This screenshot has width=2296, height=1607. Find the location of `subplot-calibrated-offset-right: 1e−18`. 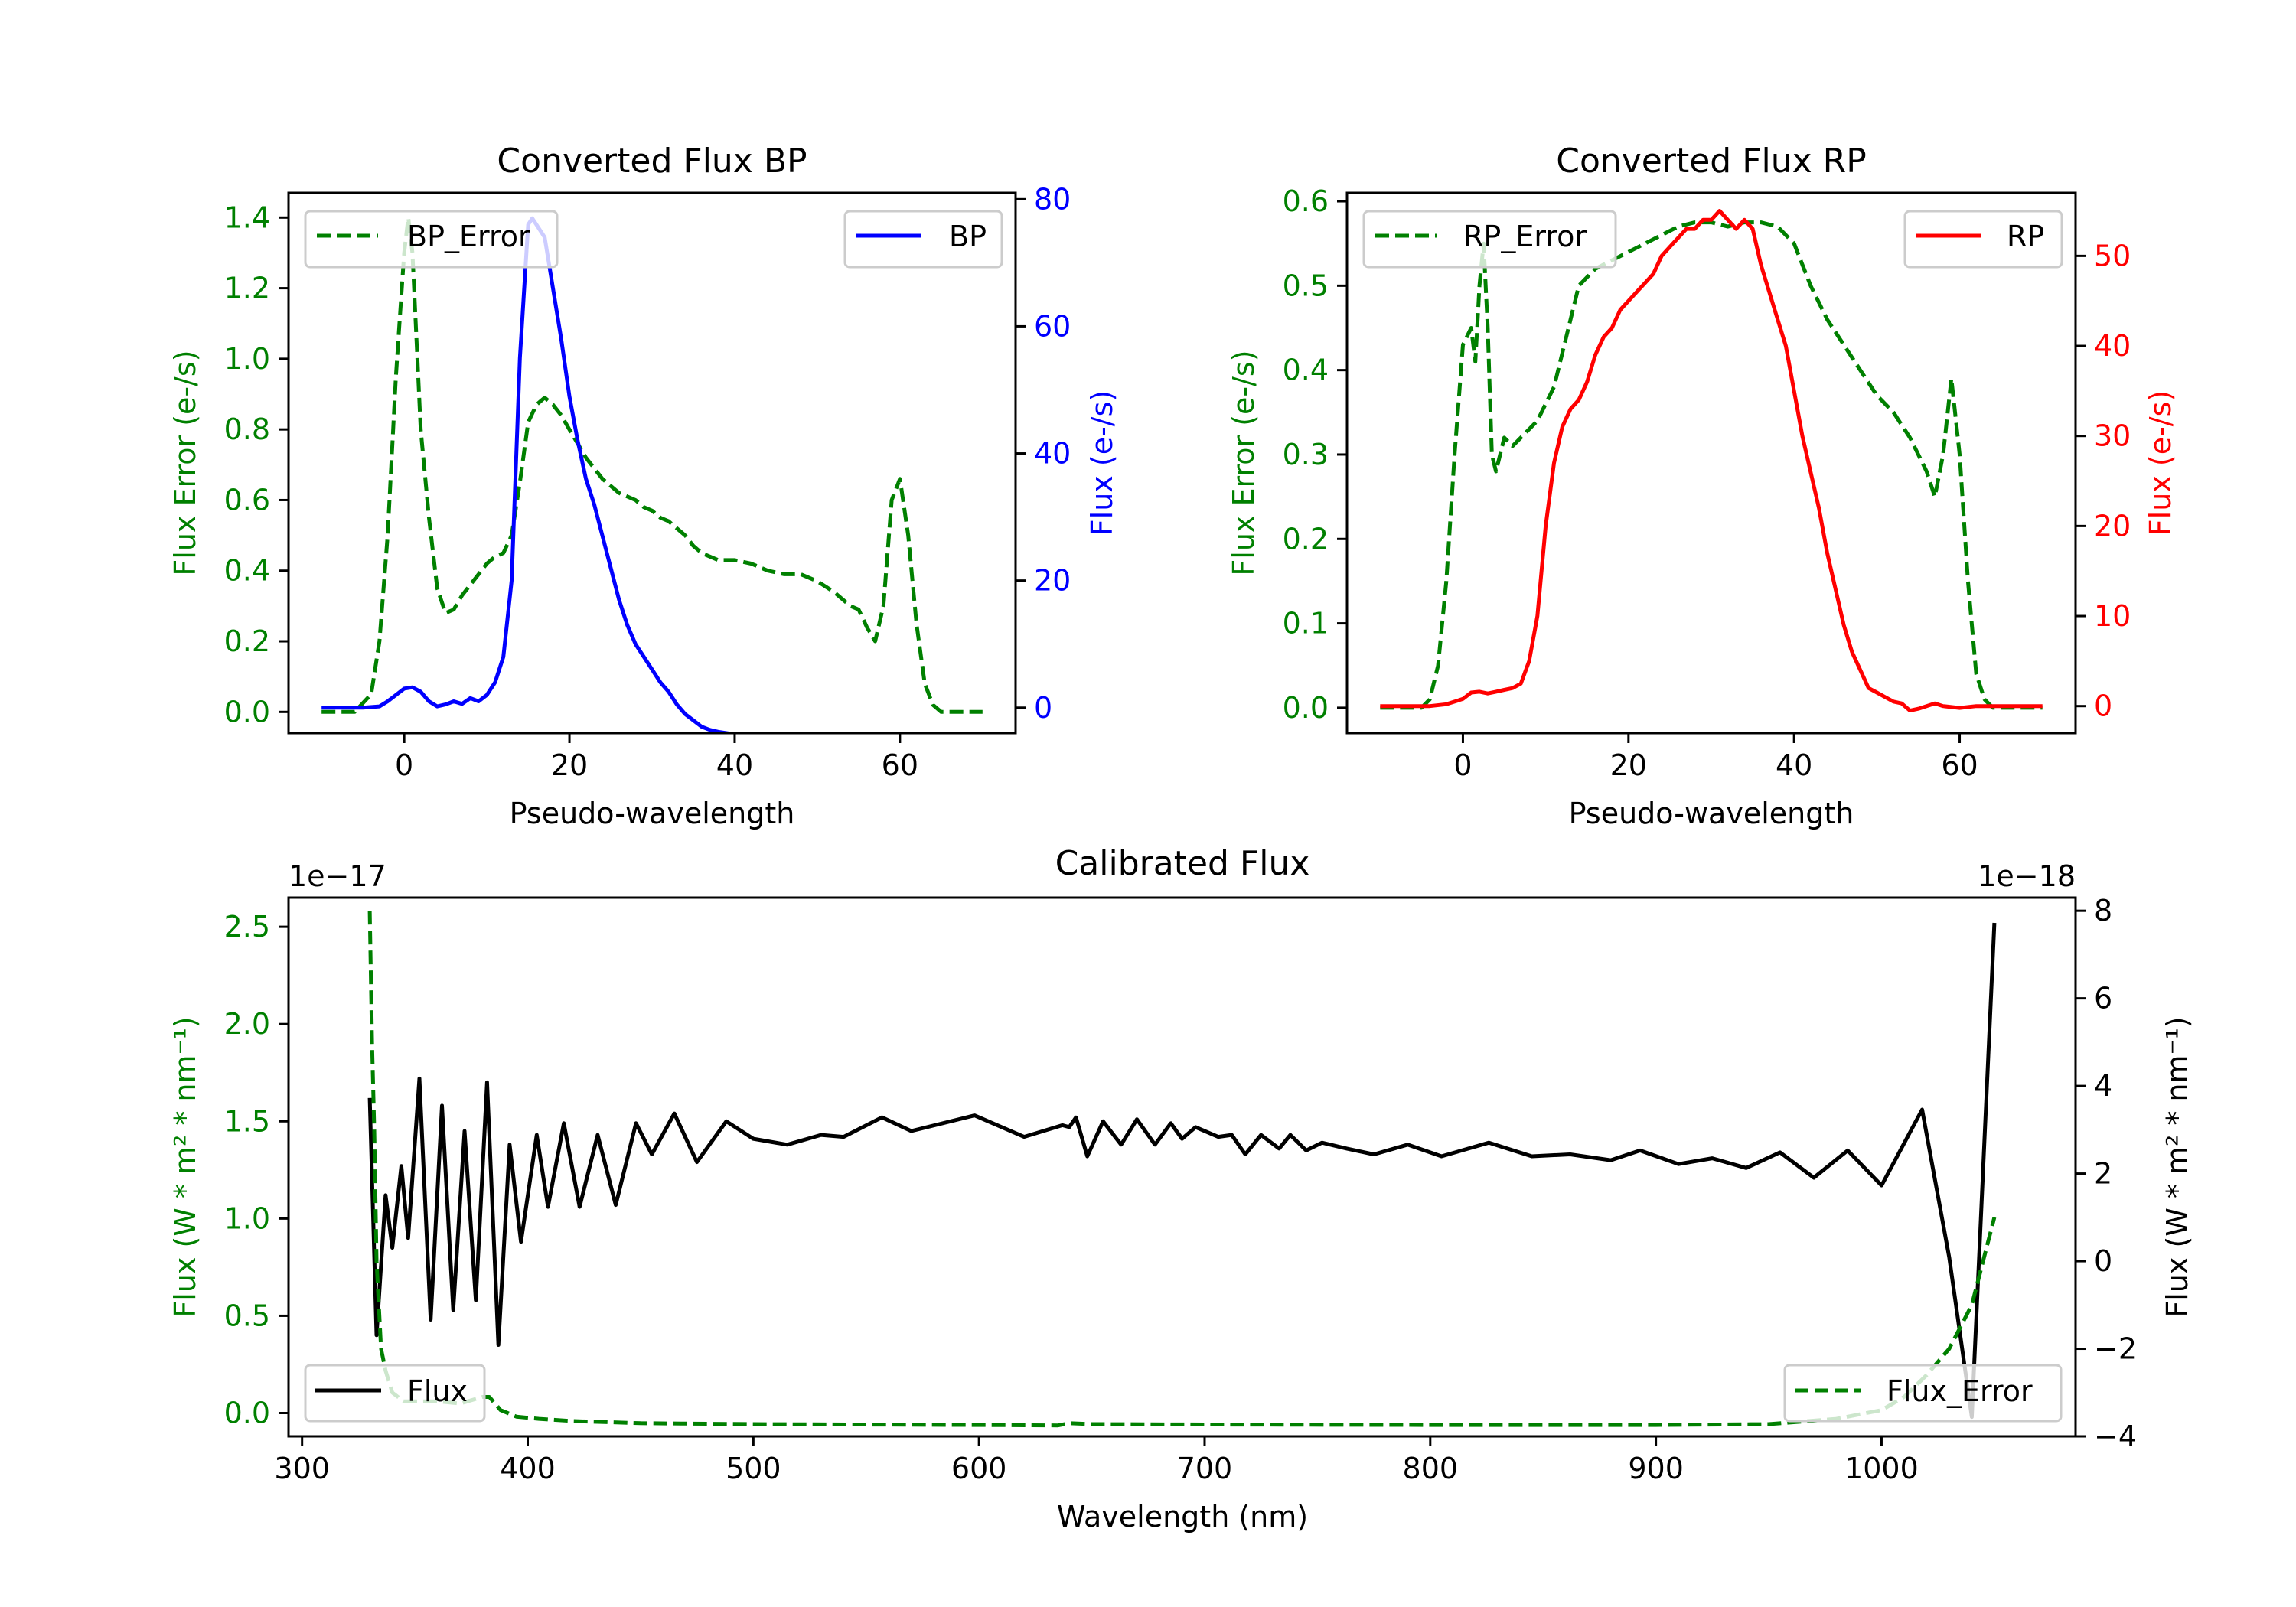

subplot-calibrated-offset-right: 1e−18 is located at coordinates (2027, 876).